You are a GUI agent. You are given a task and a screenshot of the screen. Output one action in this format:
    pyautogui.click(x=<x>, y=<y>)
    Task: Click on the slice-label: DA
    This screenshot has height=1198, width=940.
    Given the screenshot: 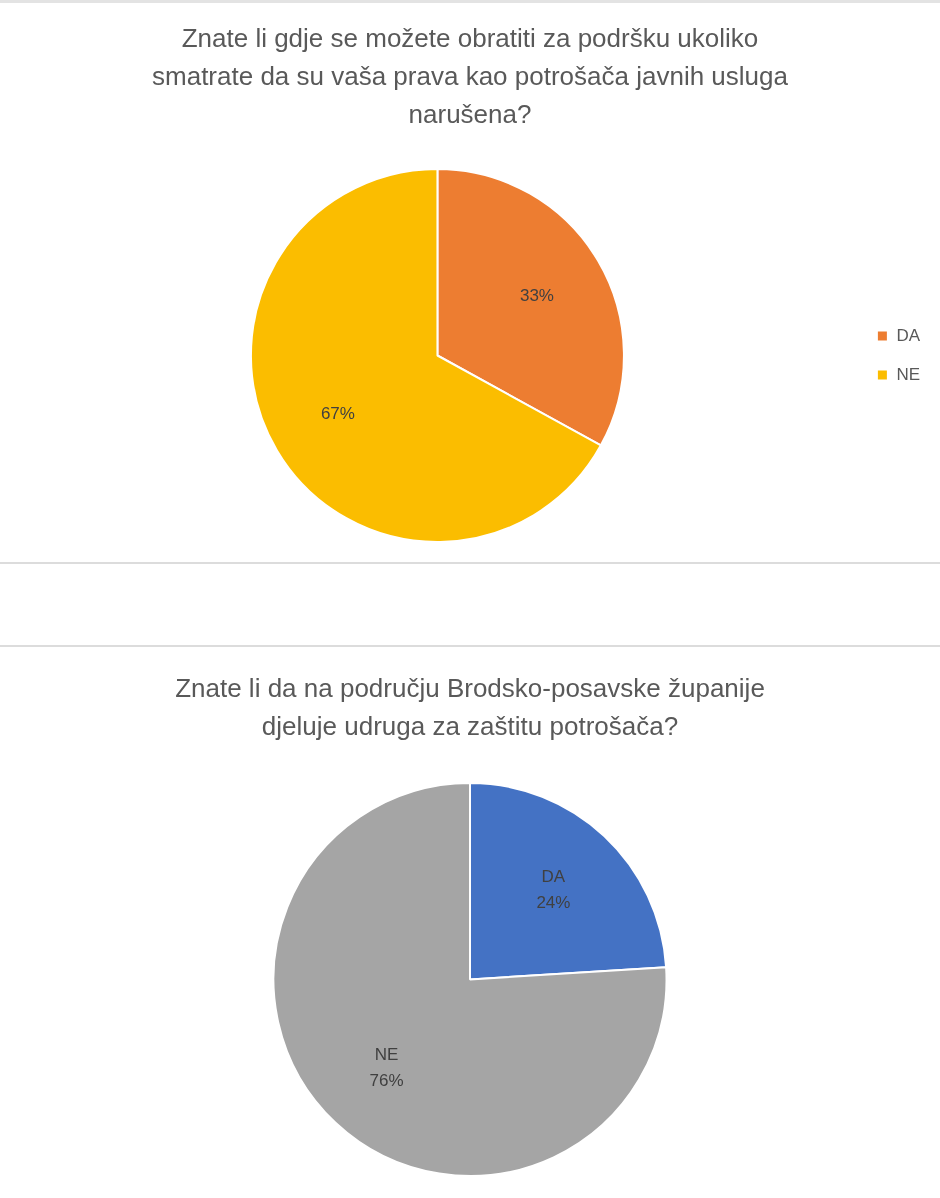 What is the action you would take?
    pyautogui.click(x=553, y=877)
    